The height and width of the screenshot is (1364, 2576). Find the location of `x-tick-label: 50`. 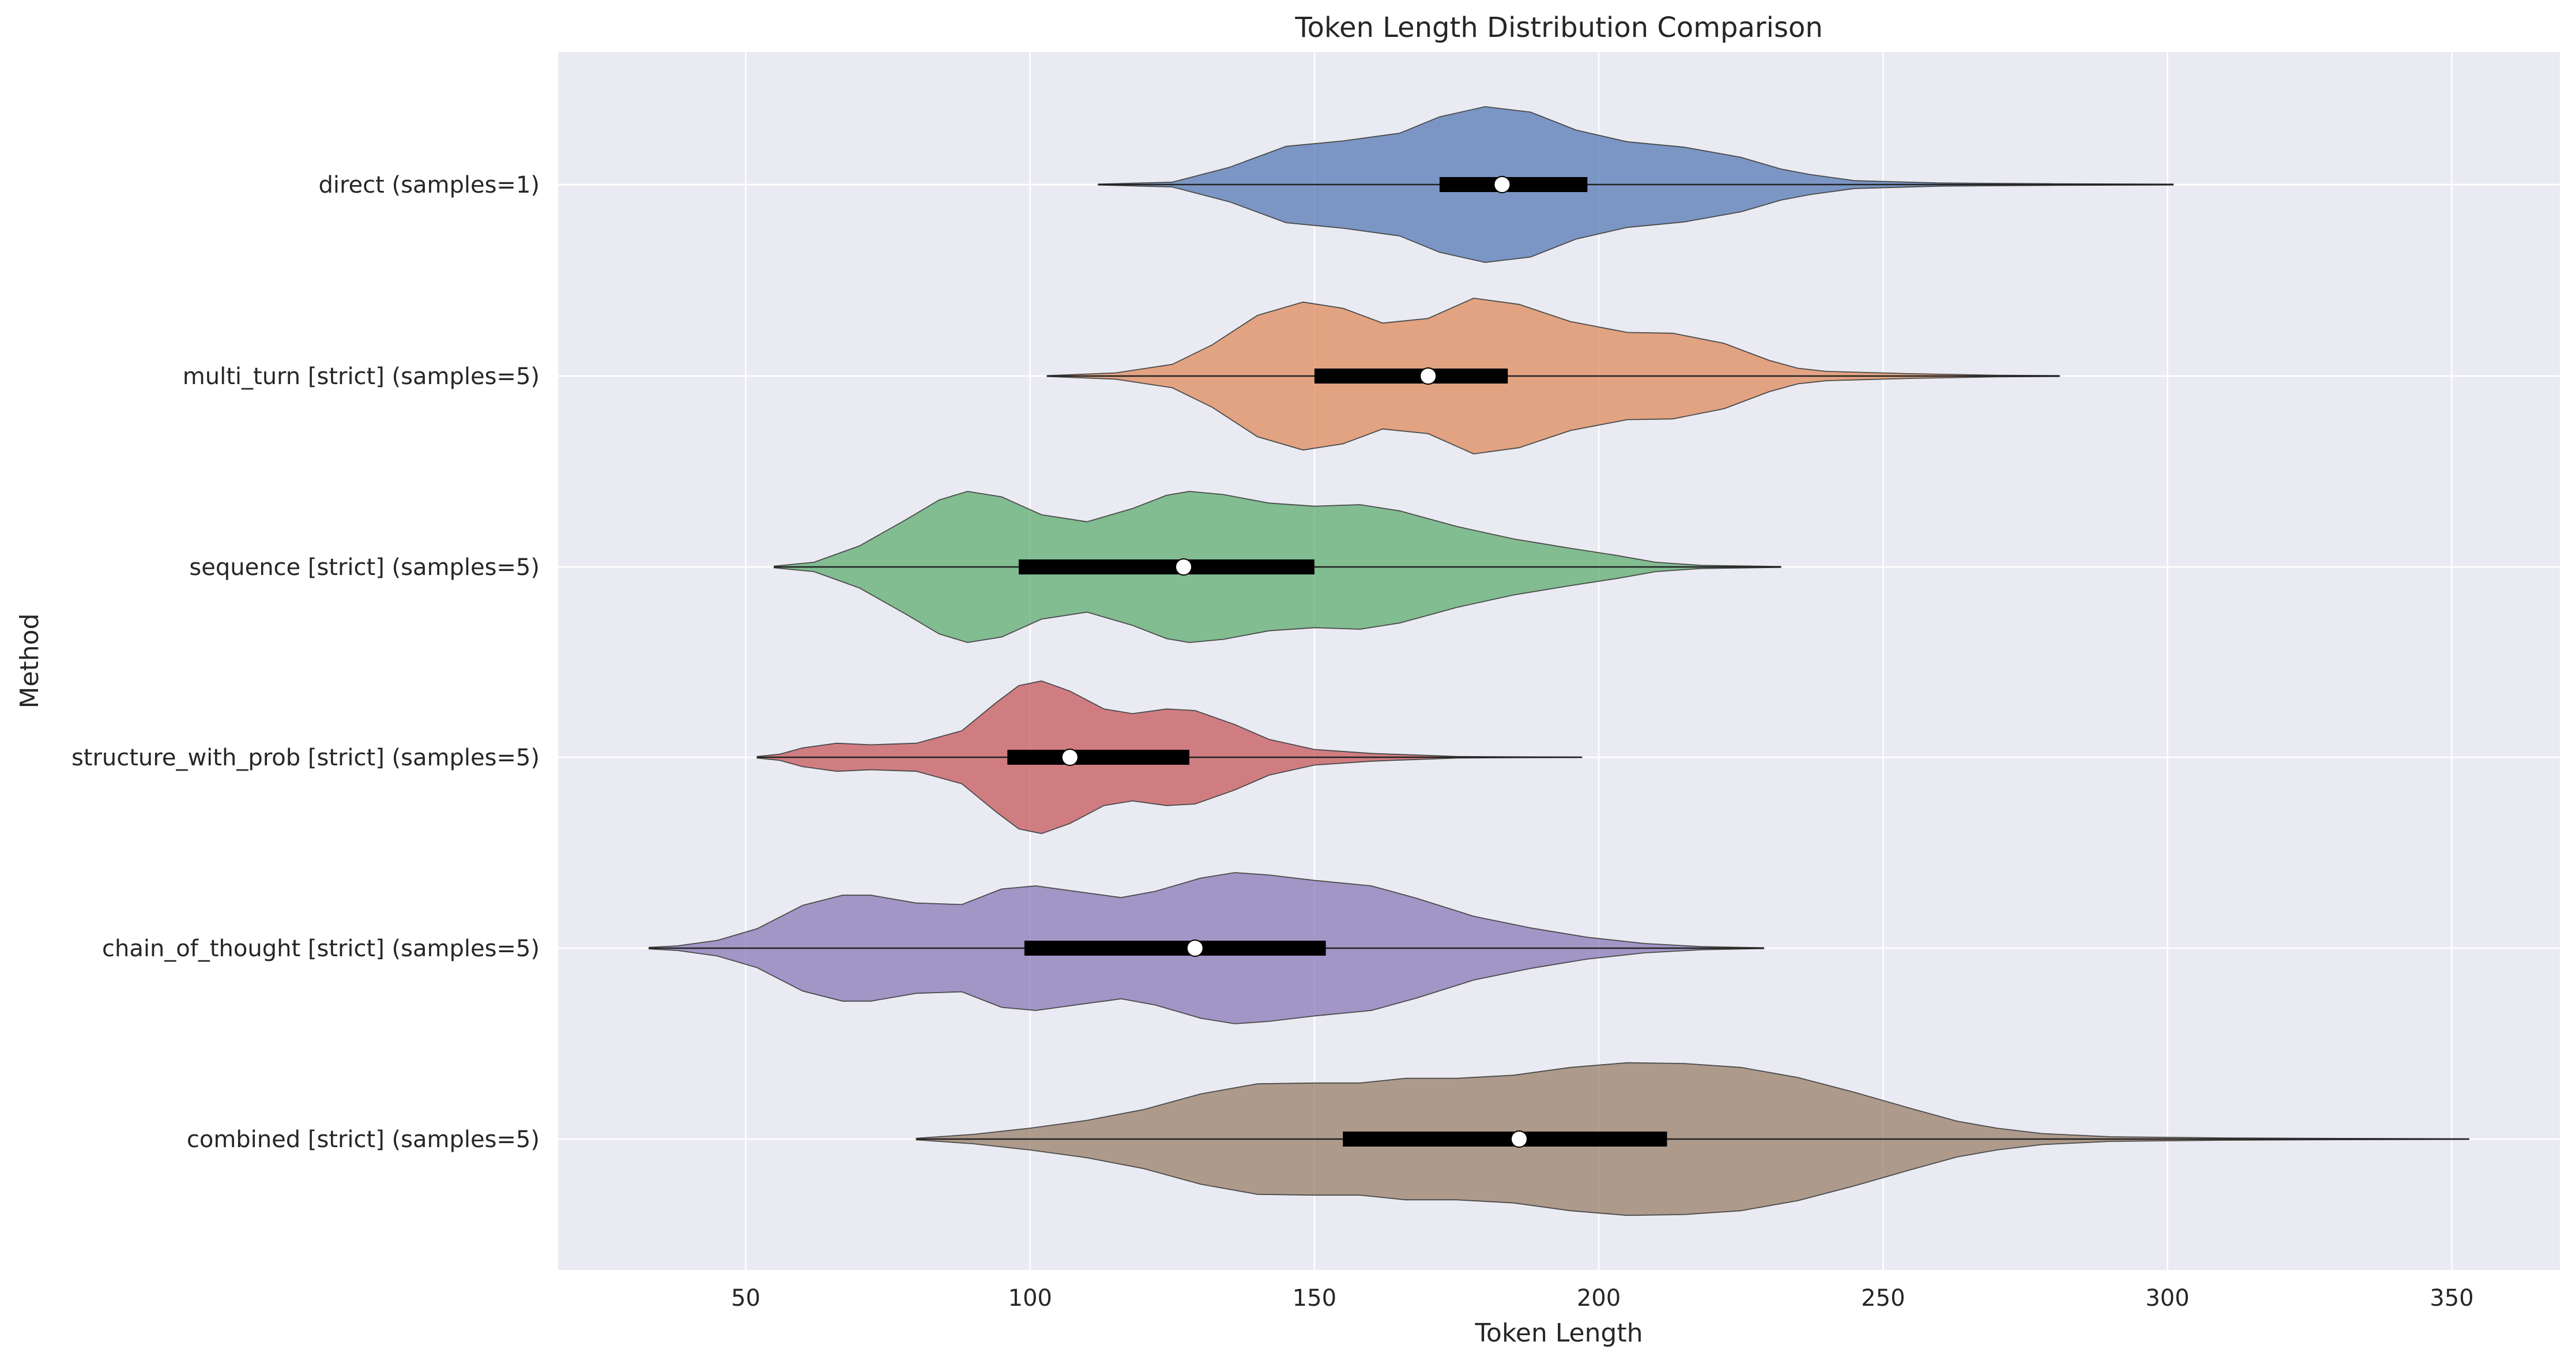

x-tick-label: 50 is located at coordinates (745, 1299).